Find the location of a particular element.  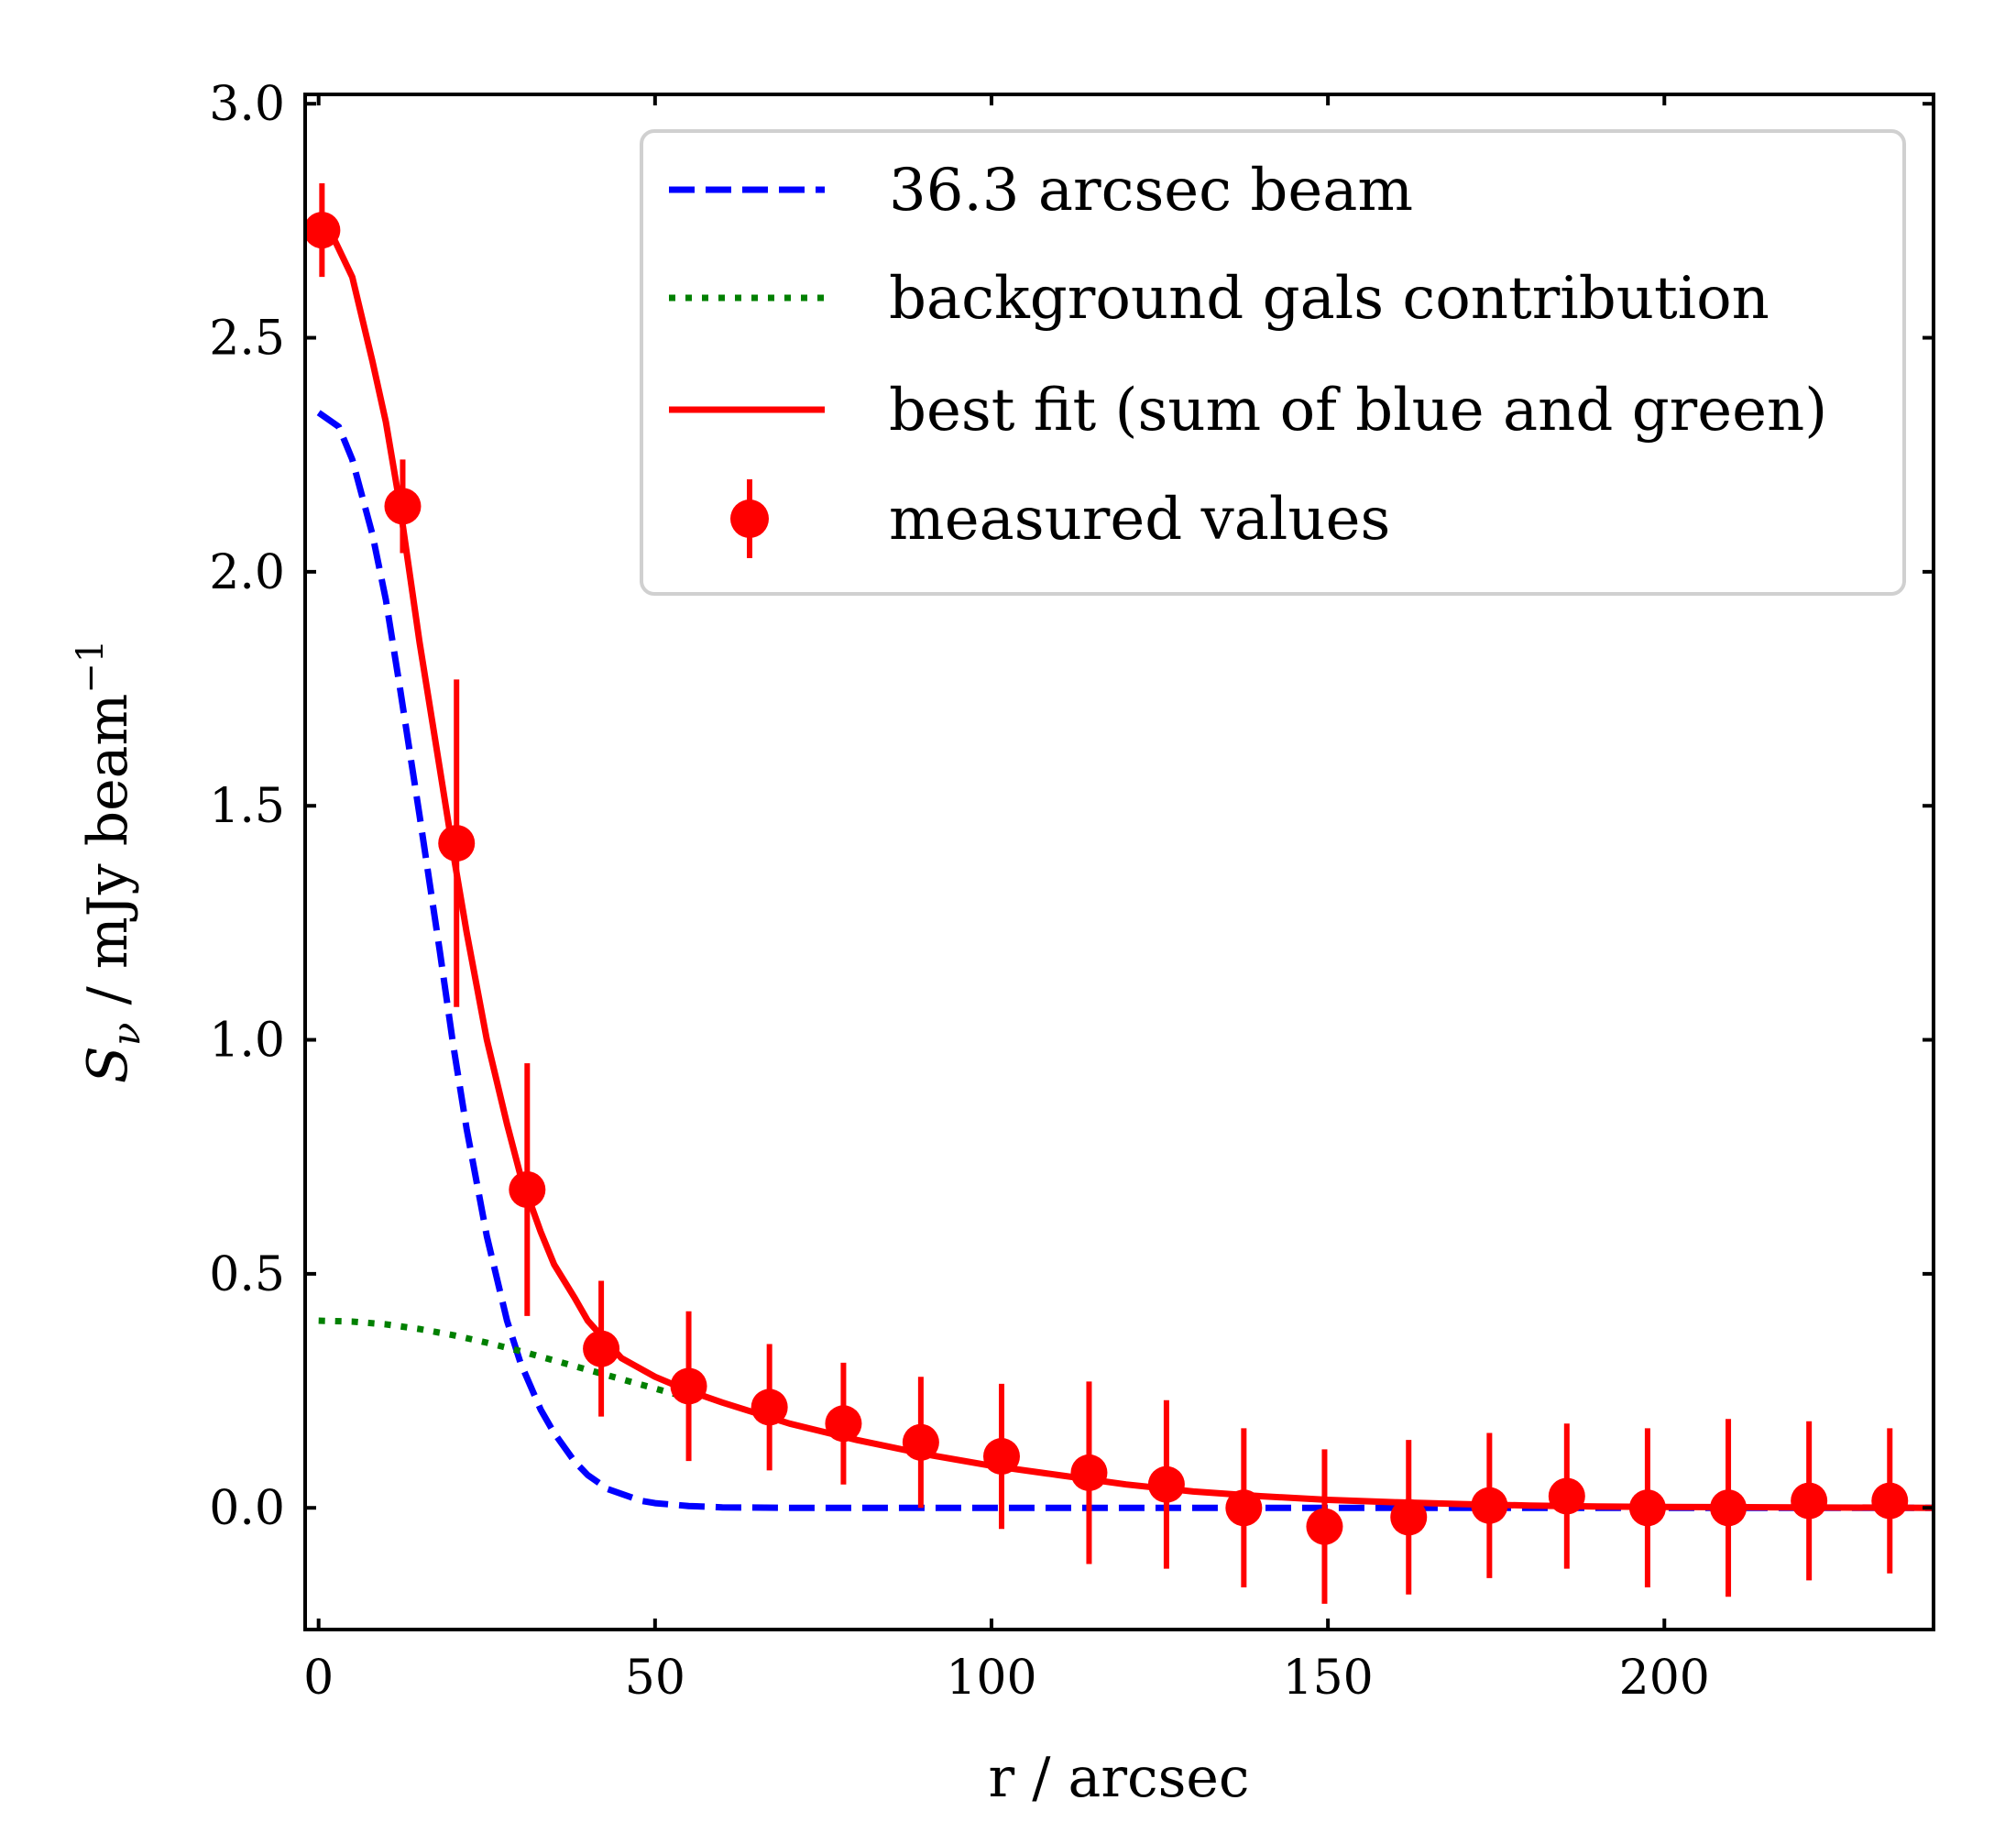

x-axis-label: r / arcsec is located at coordinates (1119, 1778).